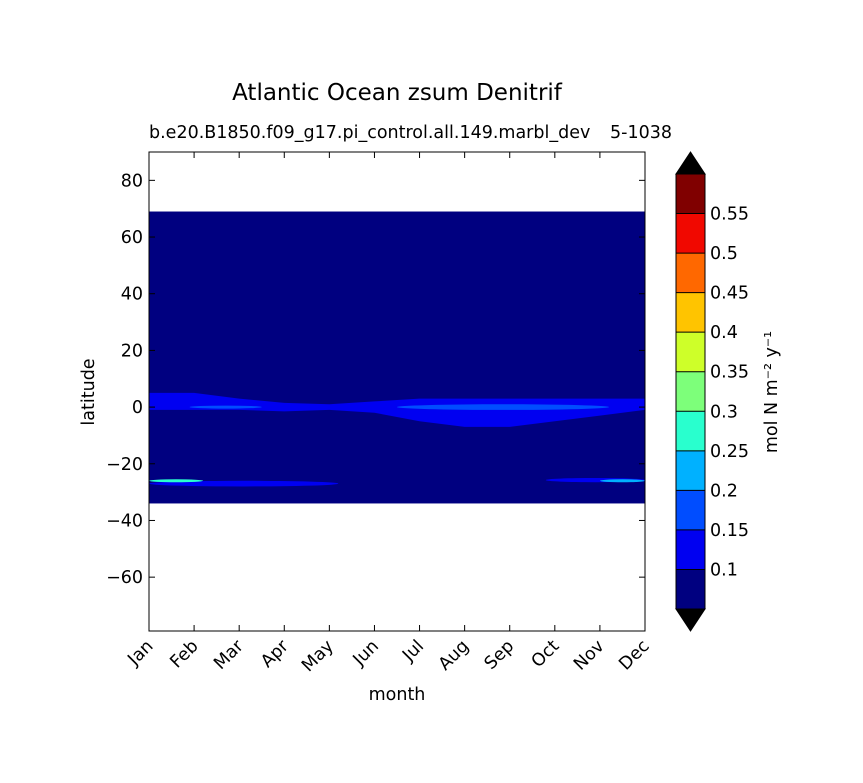  I want to click on x-tick-label-jul: Jul, so click(413, 651).